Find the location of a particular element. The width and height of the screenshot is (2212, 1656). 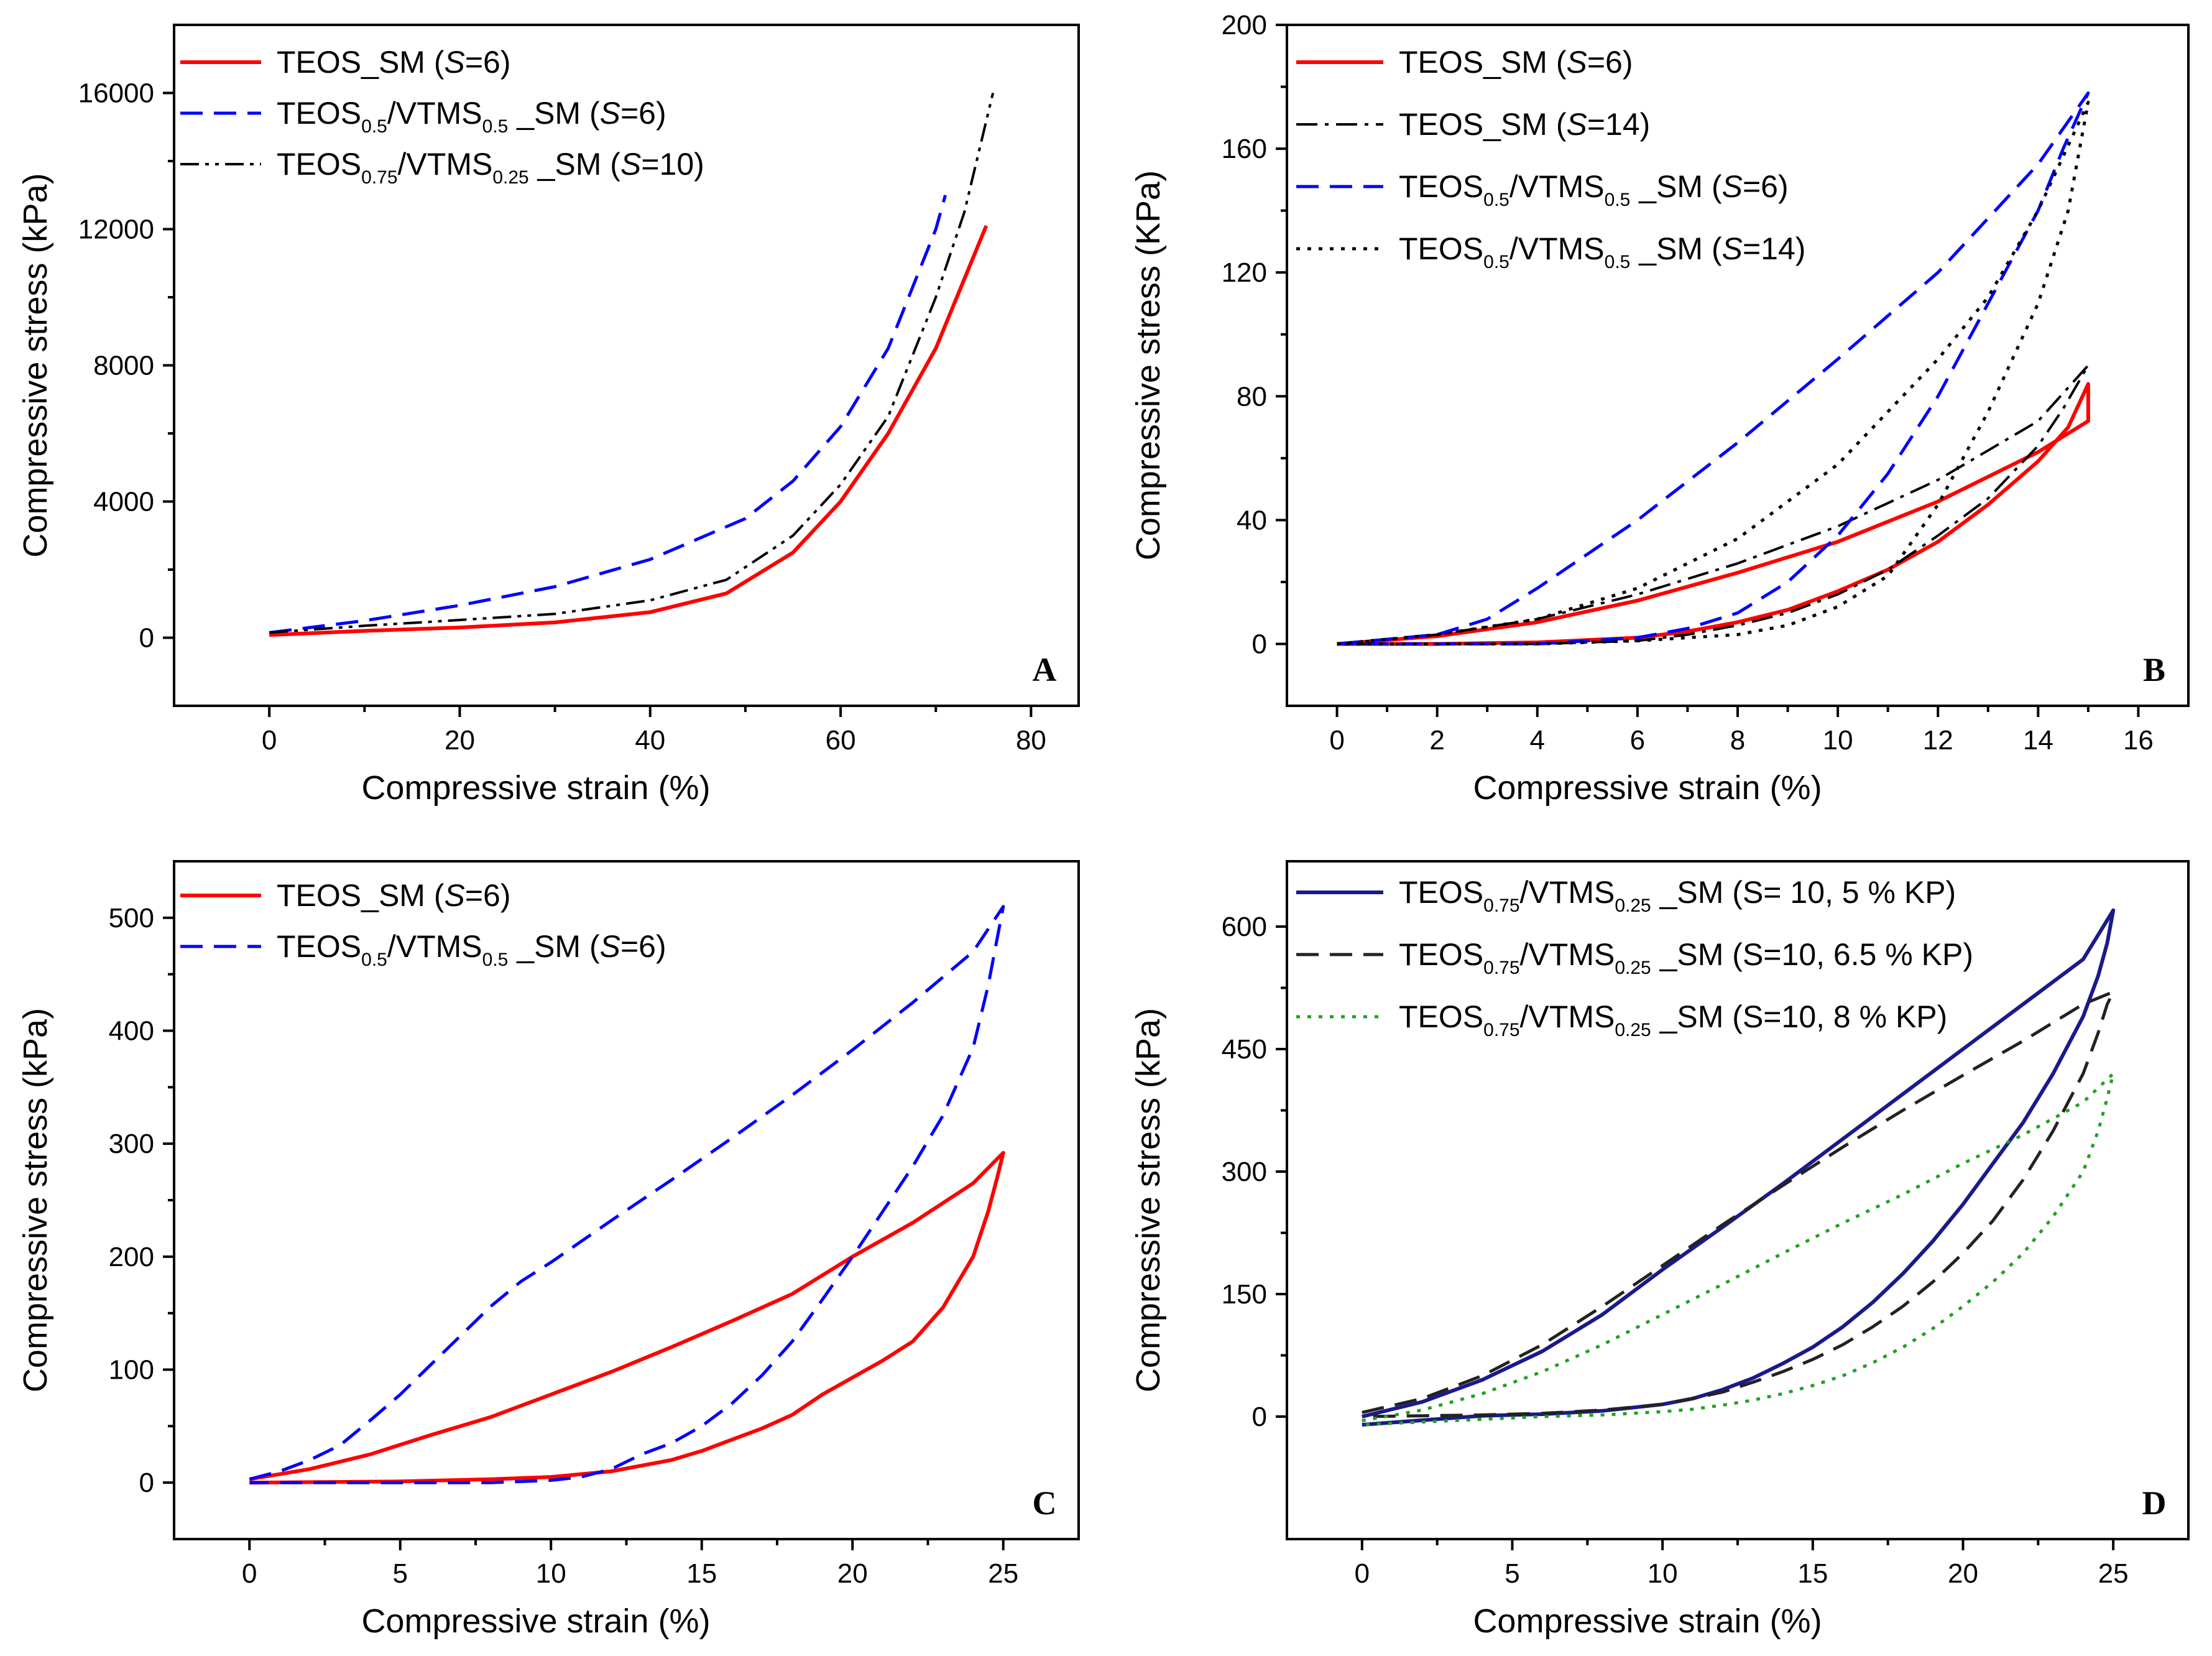

x-tick-label: 2 is located at coordinates (1436, 740).